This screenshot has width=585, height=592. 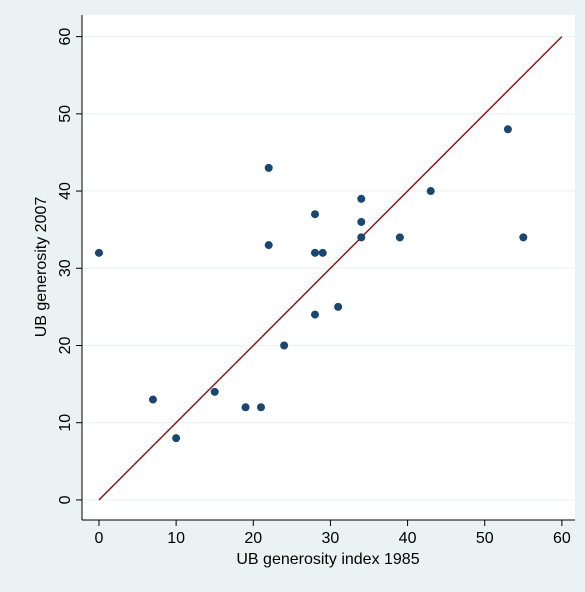 I want to click on y-tick-label: 40, so click(x=65, y=191).